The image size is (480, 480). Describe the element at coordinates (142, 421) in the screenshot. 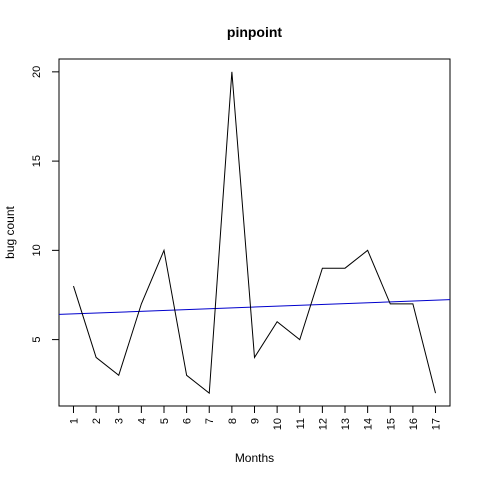

I see `x-tick-label: 4` at that location.